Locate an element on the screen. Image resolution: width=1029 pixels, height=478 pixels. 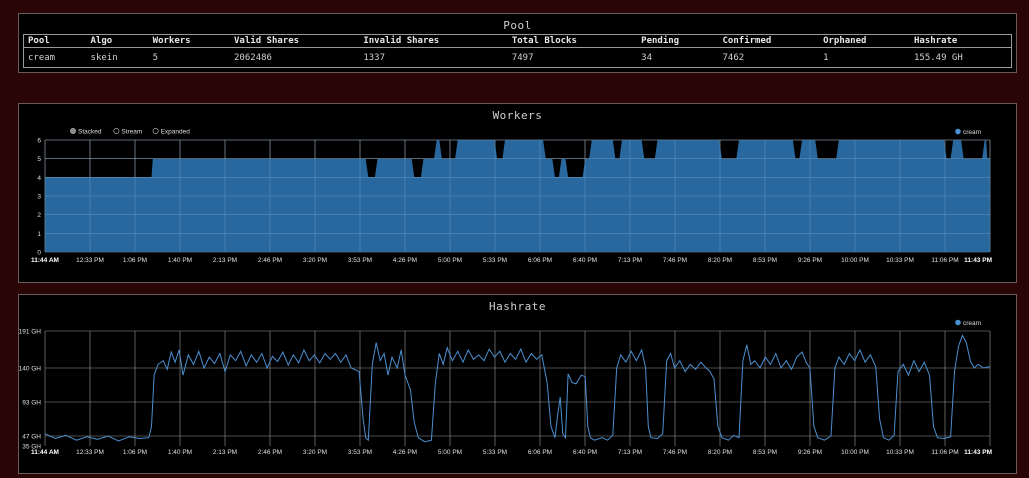
y-tick-label: 93 GH is located at coordinates (31, 403).